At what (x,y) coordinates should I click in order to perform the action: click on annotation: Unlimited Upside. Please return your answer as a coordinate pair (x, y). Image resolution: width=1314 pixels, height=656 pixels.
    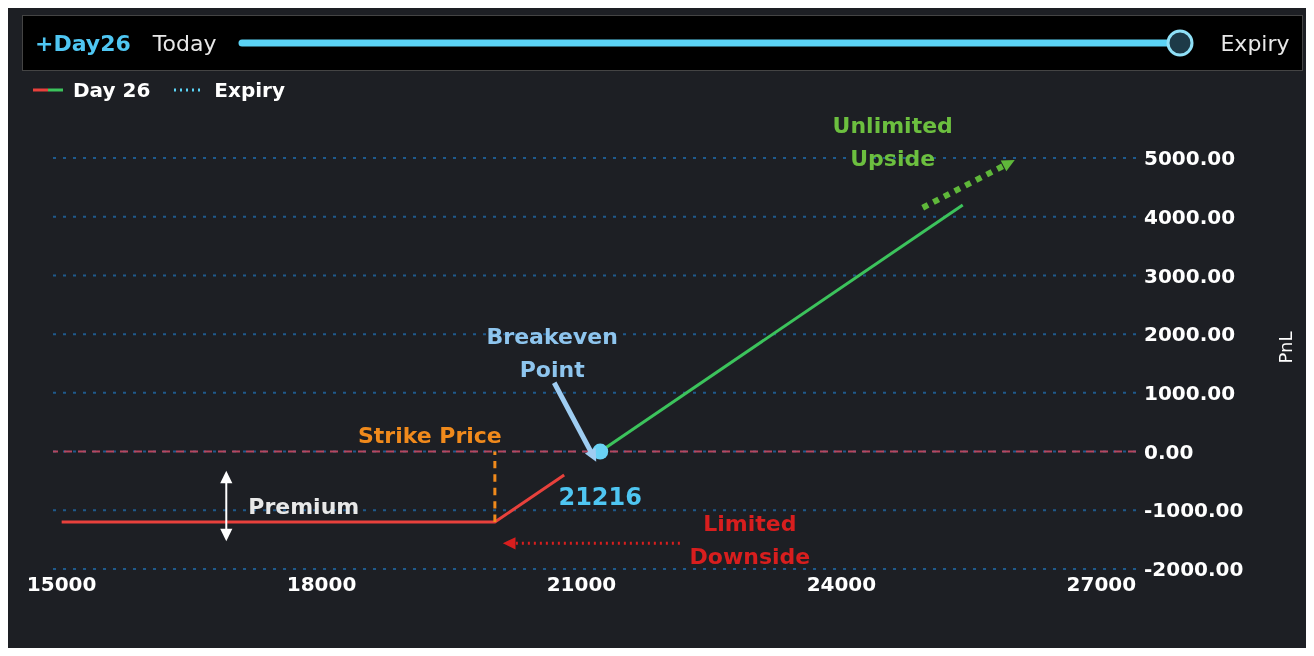
    Looking at the image, I should click on (892, 141).